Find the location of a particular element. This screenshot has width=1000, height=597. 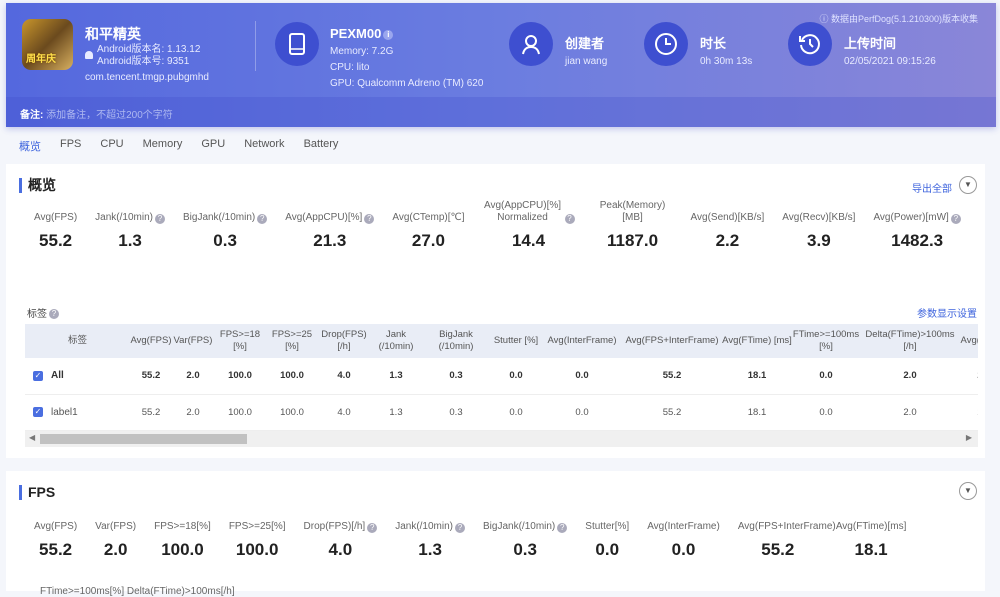

note-bar: 备注: 添加备注，不超过200个字符 is located at coordinates (501, 112).